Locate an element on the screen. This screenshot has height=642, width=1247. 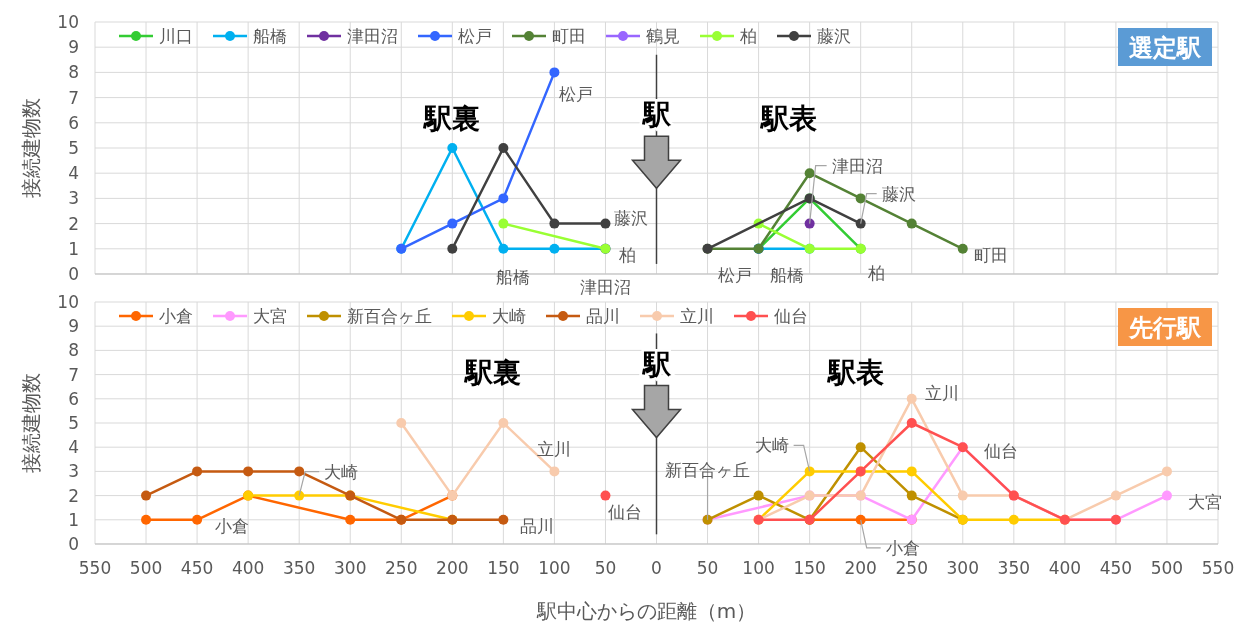
x-tick-label: 200 is located at coordinates (452, 568).